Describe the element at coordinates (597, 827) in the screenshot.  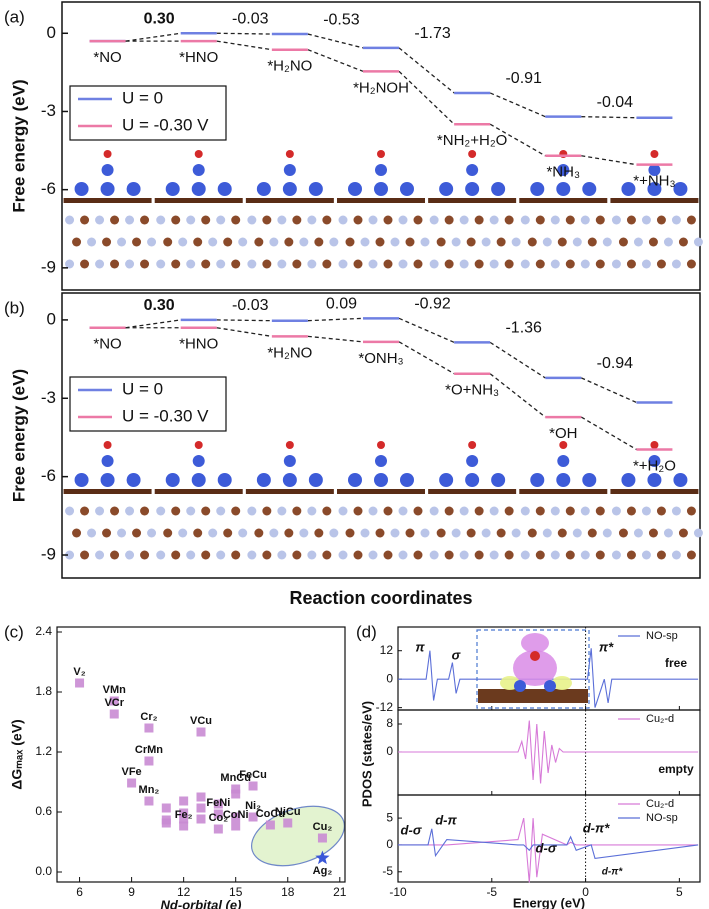
I see `annotation: d-π*` at that location.